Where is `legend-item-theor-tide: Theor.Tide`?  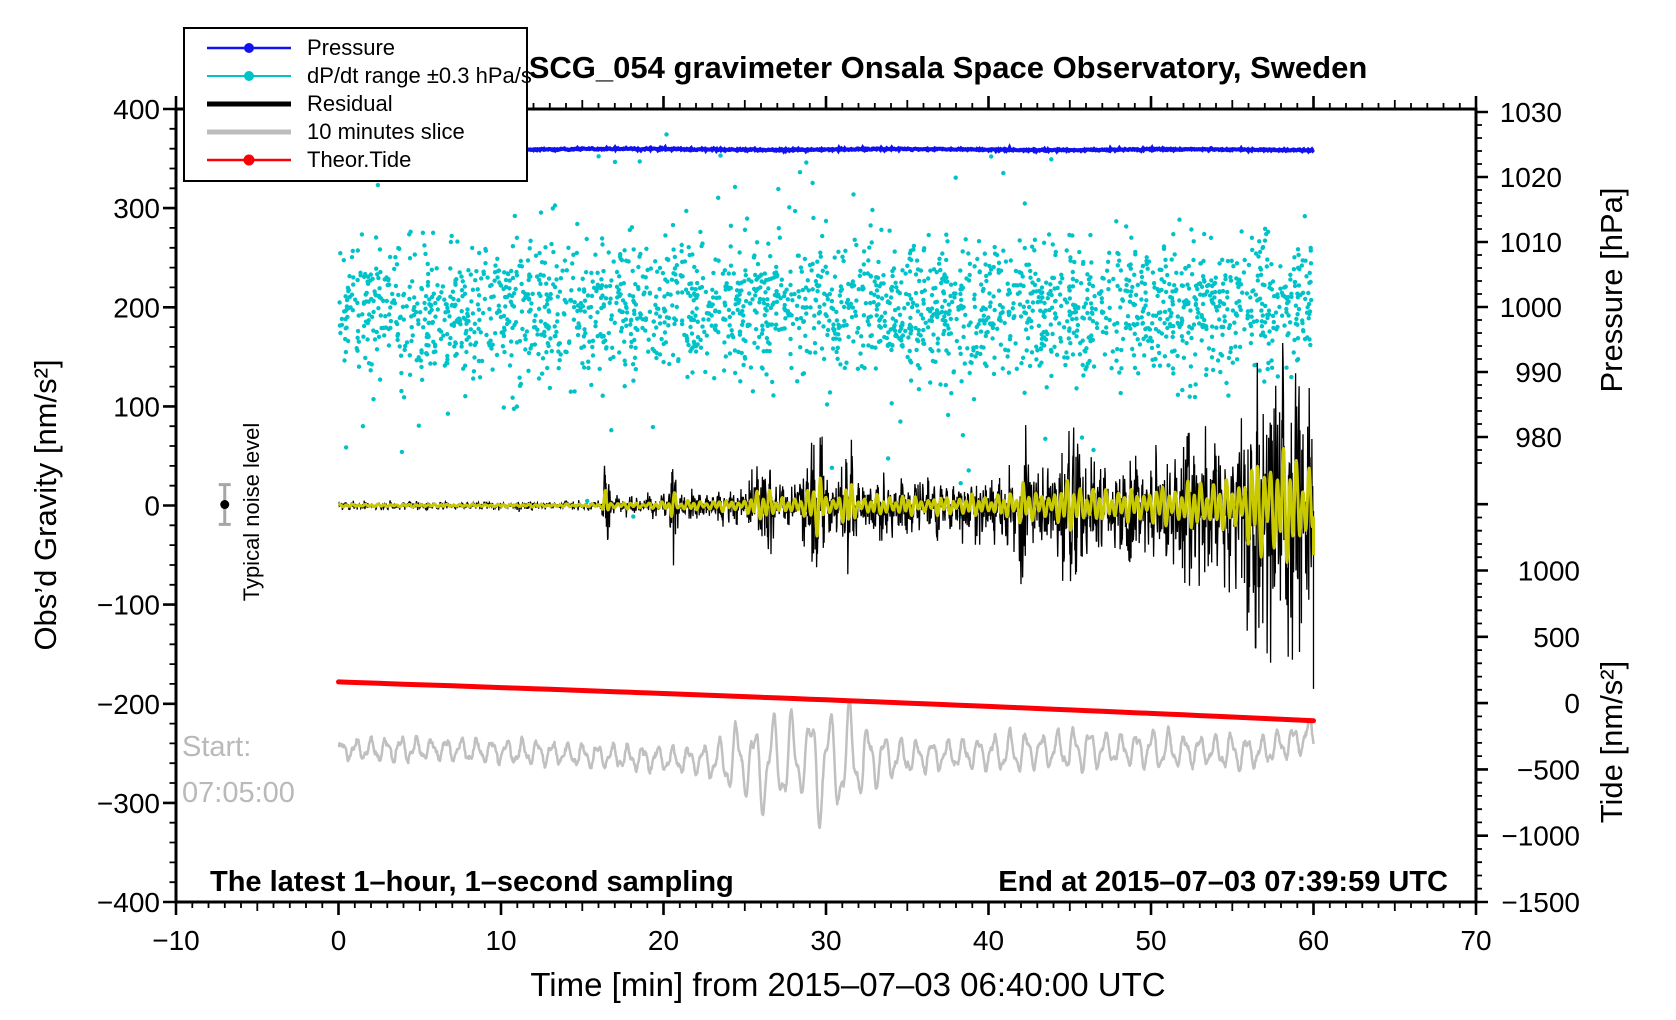
legend-item-theor-tide: Theor.Tide is located at coordinates (355, 160).